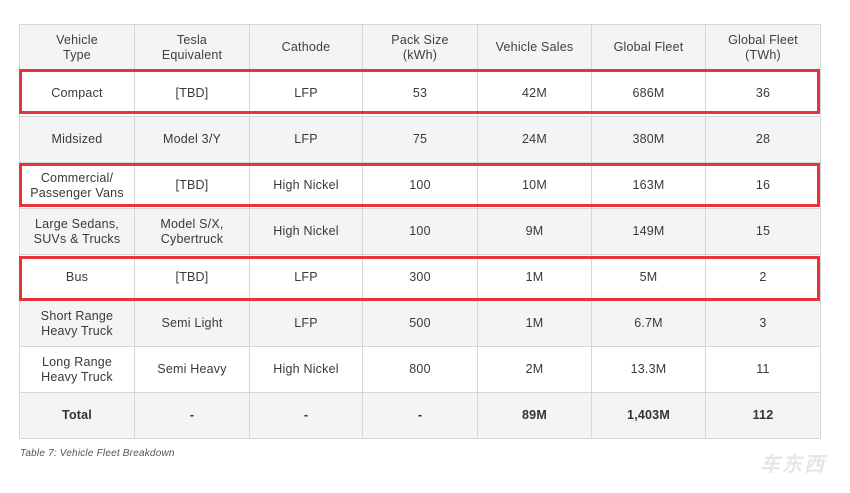 This screenshot has height=493, width=850. What do you see at coordinates (77, 277) in the screenshot?
I see `cell-vehicle-type: Bus` at bounding box center [77, 277].